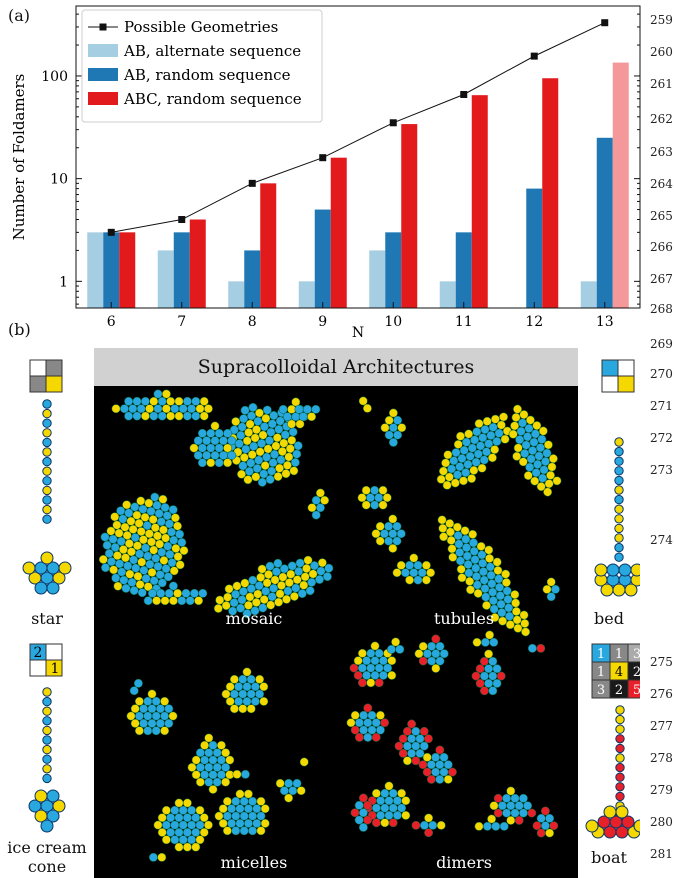 The height and width of the screenshot is (878, 674). Describe the element at coordinates (47, 573) in the screenshot. I see `star-fold` at that location.